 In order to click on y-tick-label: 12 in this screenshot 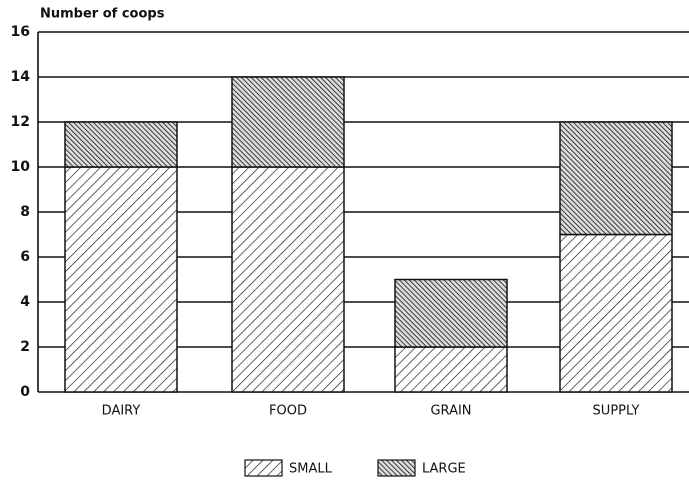, I will do `click(20, 122)`.